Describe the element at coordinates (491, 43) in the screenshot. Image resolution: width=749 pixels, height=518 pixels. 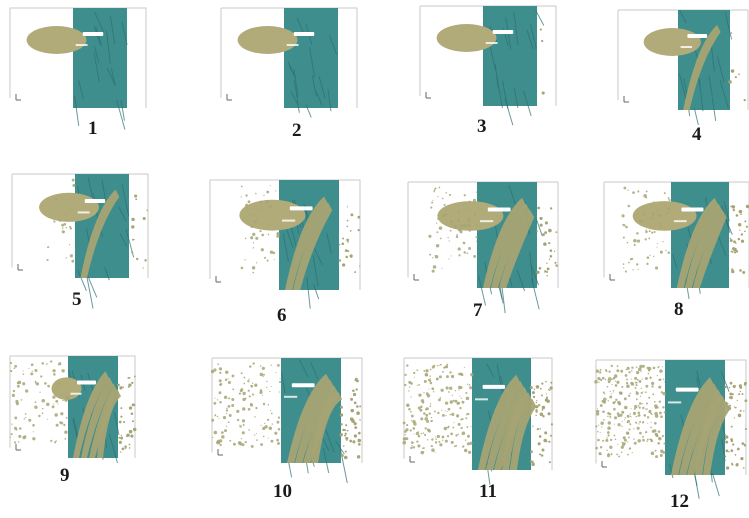
I see `crater-highlight` at that location.